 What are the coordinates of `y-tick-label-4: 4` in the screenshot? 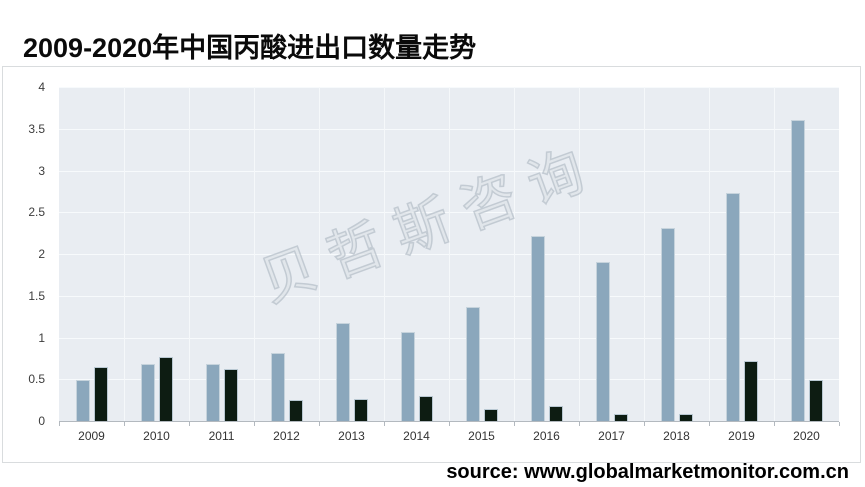 It's located at (41, 87).